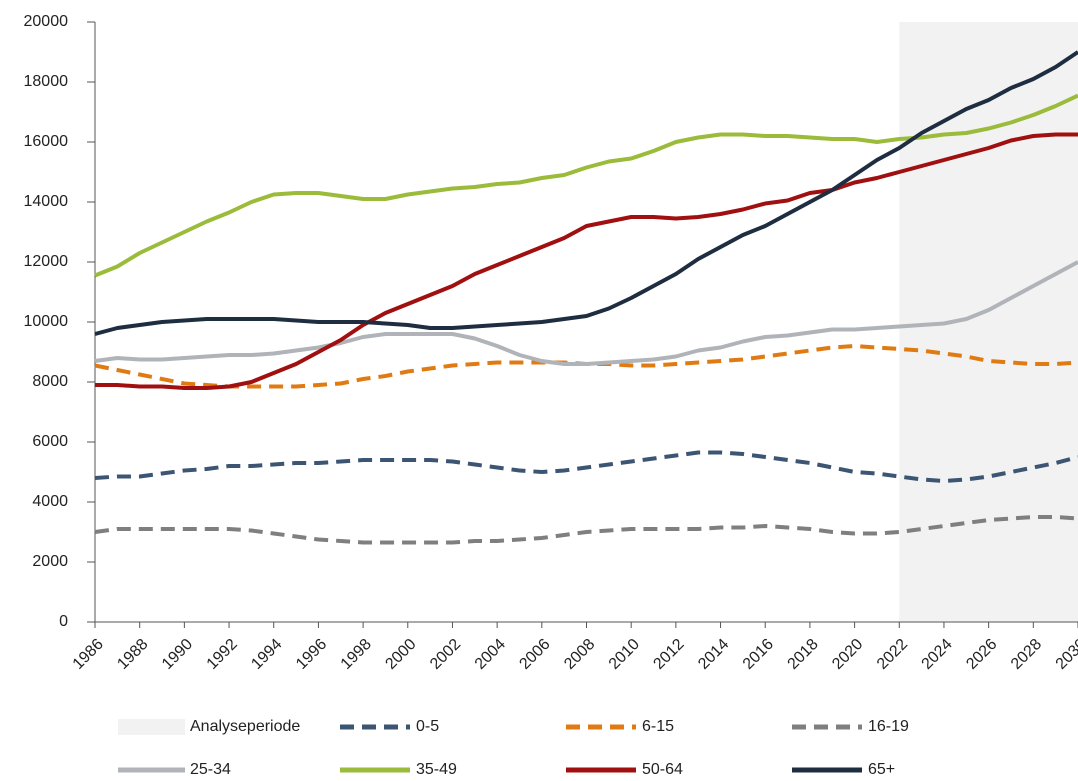  I want to click on x-tick-label: 1992, so click(222, 654).